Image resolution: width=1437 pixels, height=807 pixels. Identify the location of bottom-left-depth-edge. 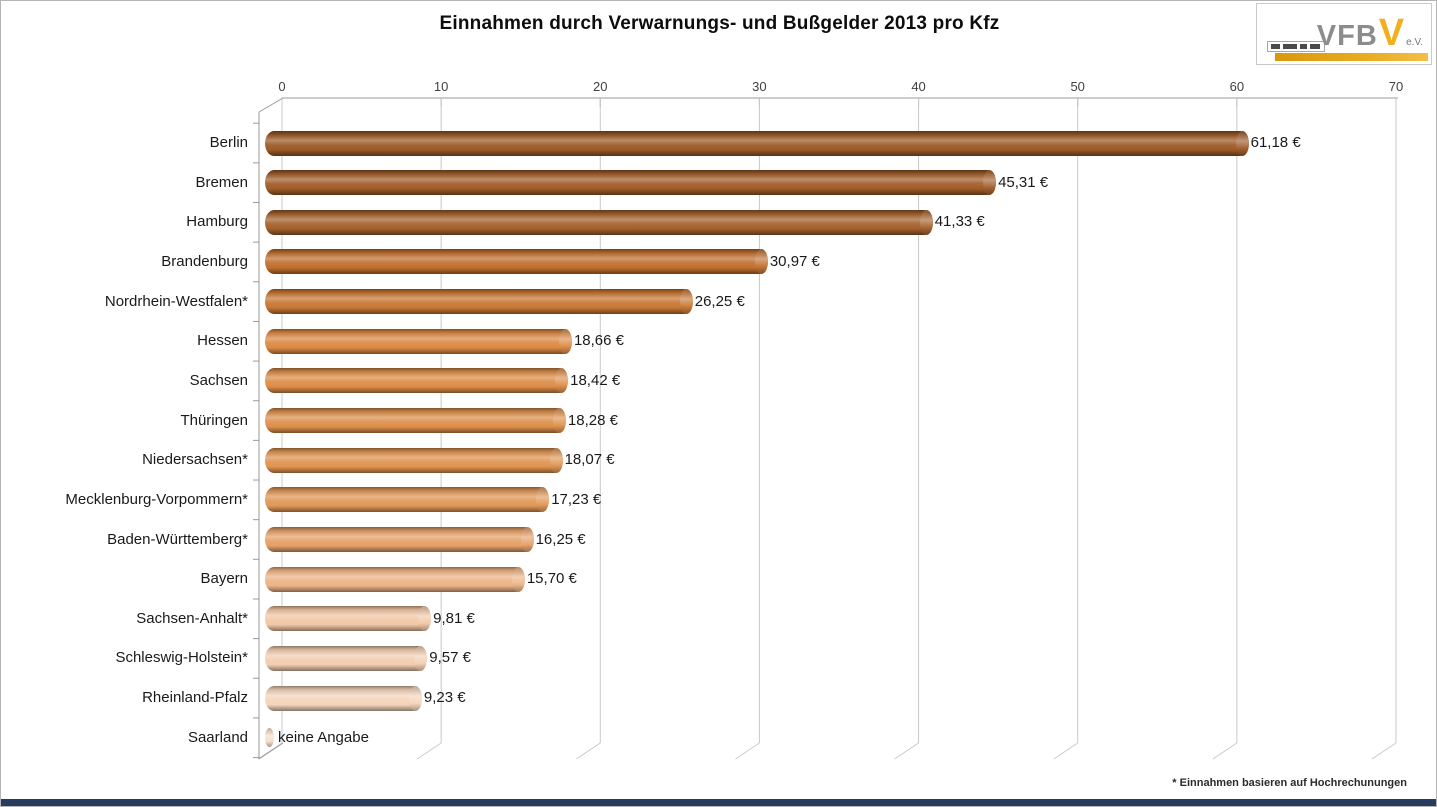
(271, 751).